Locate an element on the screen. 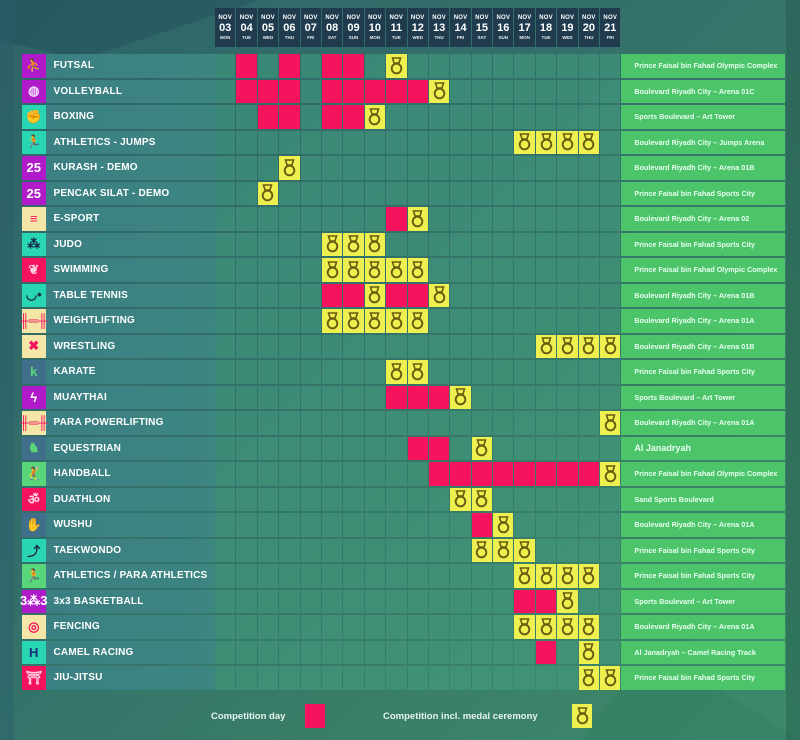  date-weekday: MON is located at coordinates (375, 37).